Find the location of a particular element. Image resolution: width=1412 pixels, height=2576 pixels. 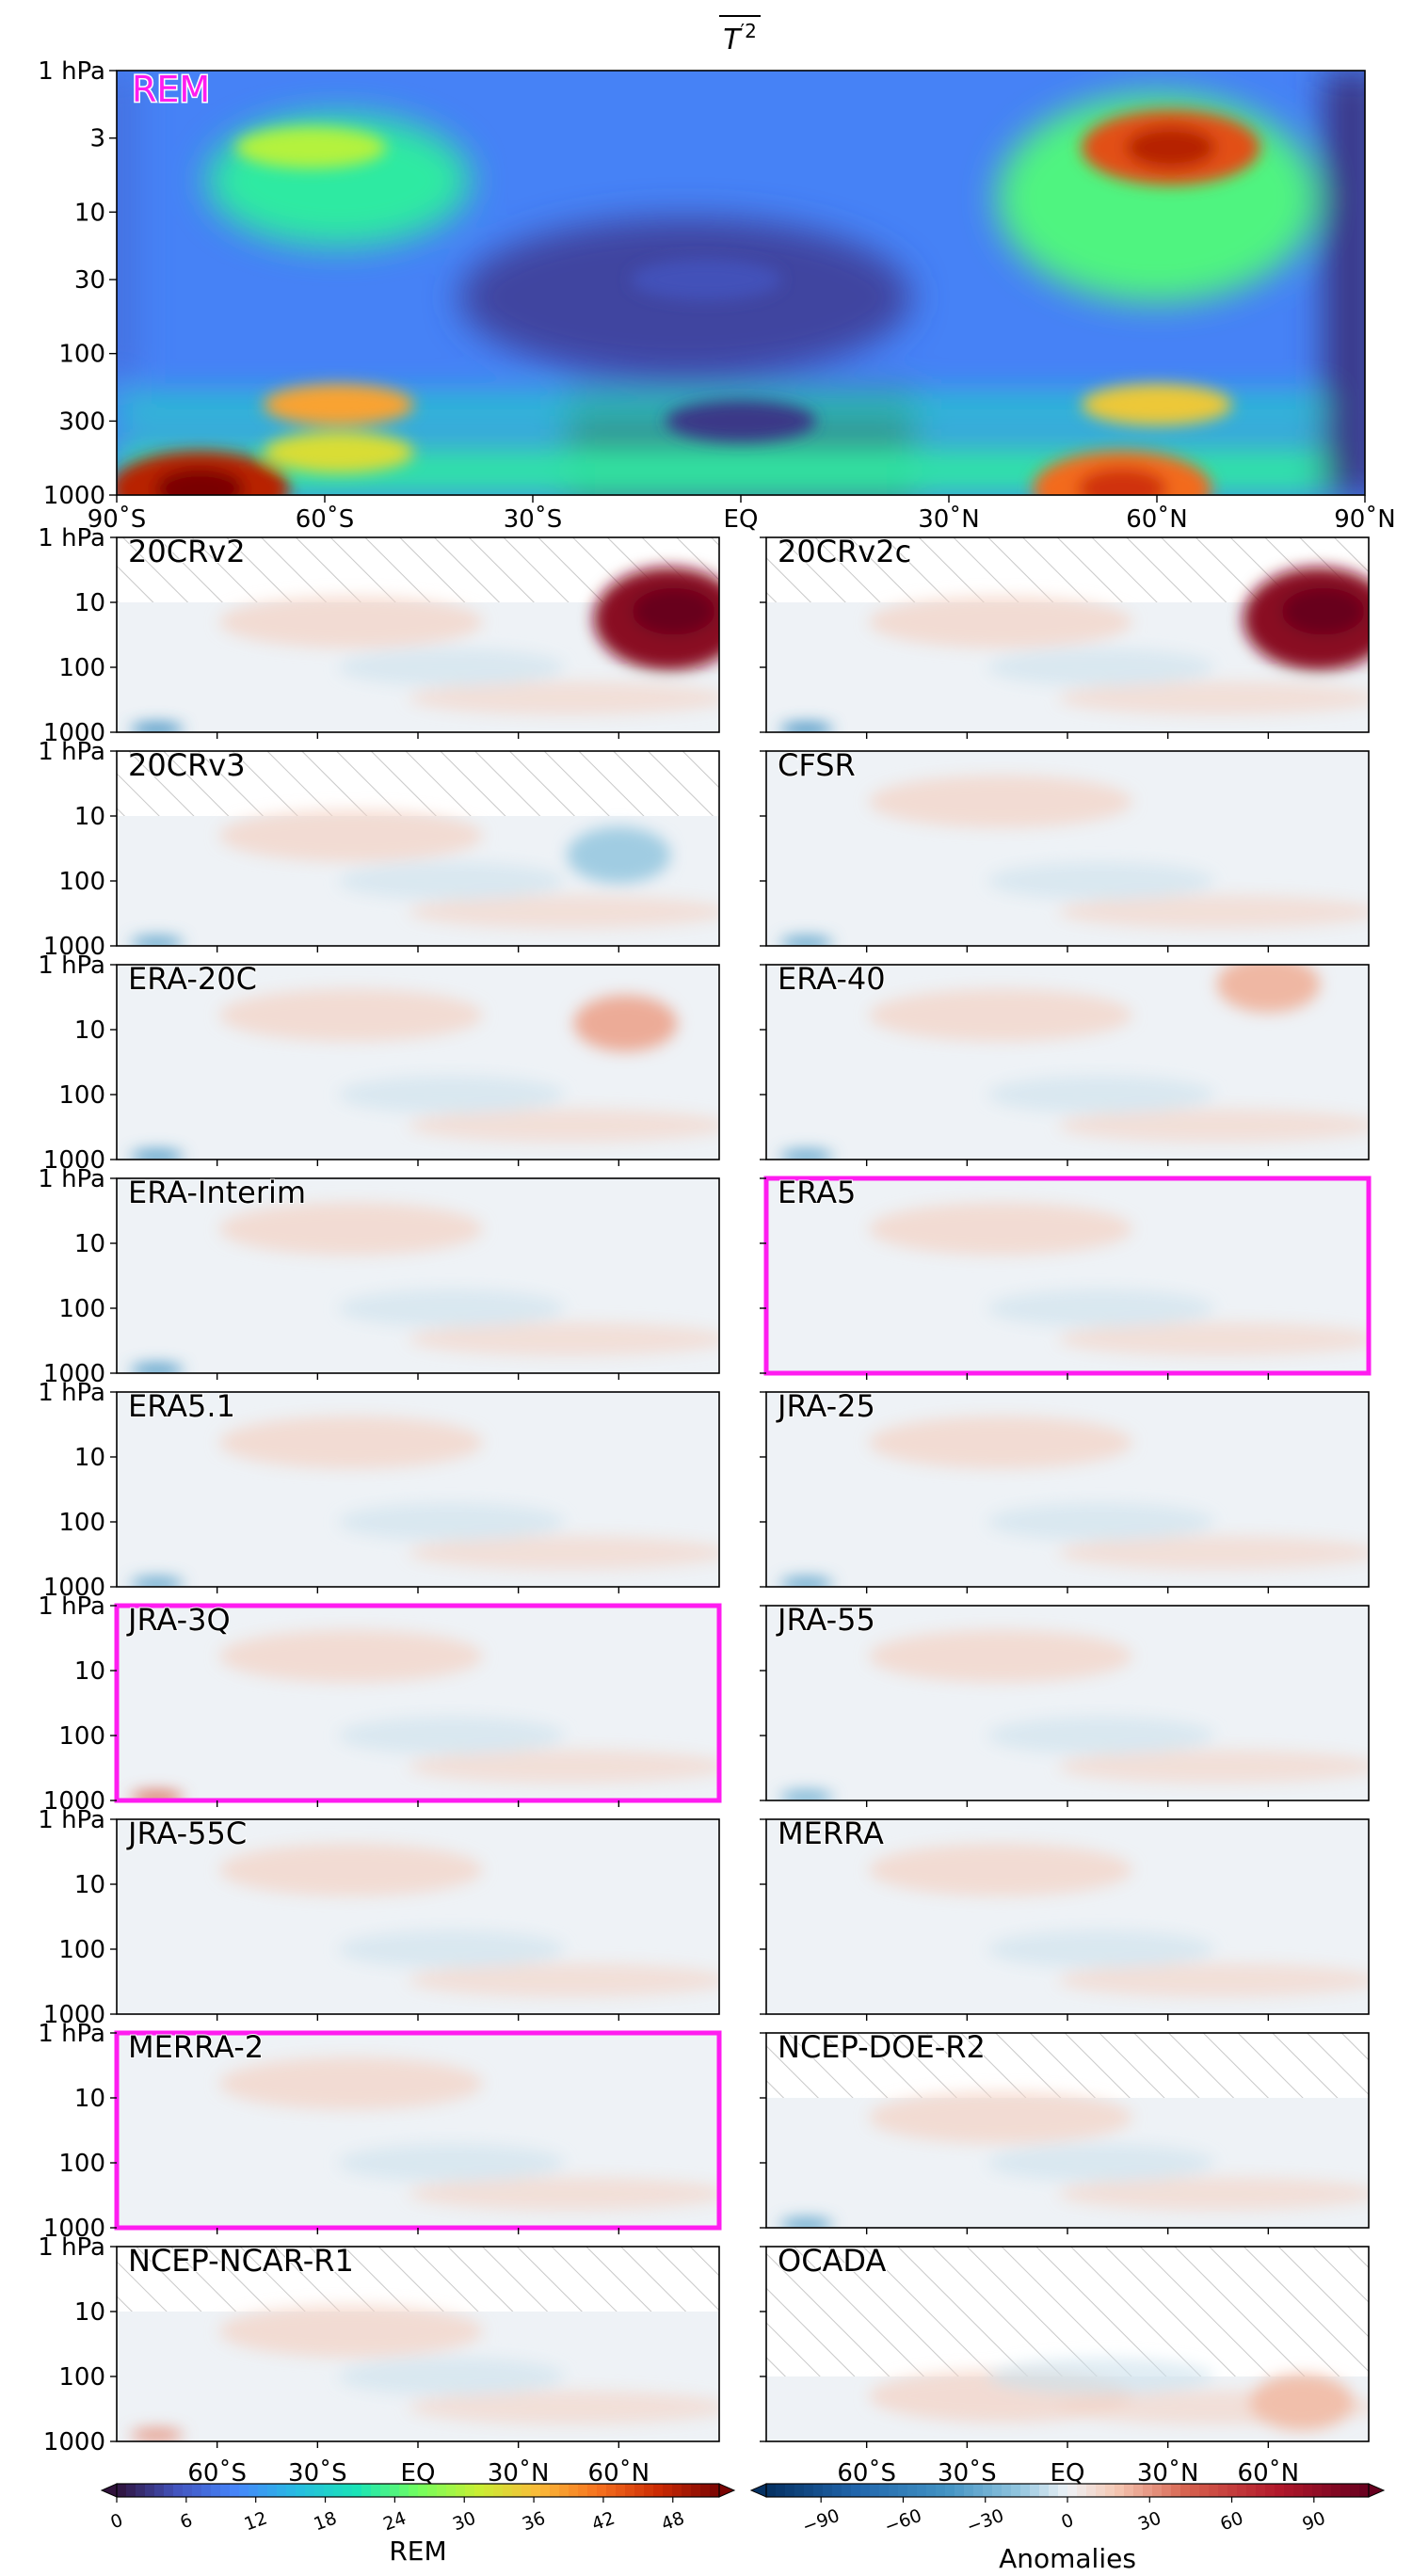

rem-y-tick-label: 300 is located at coordinates (81, 422).